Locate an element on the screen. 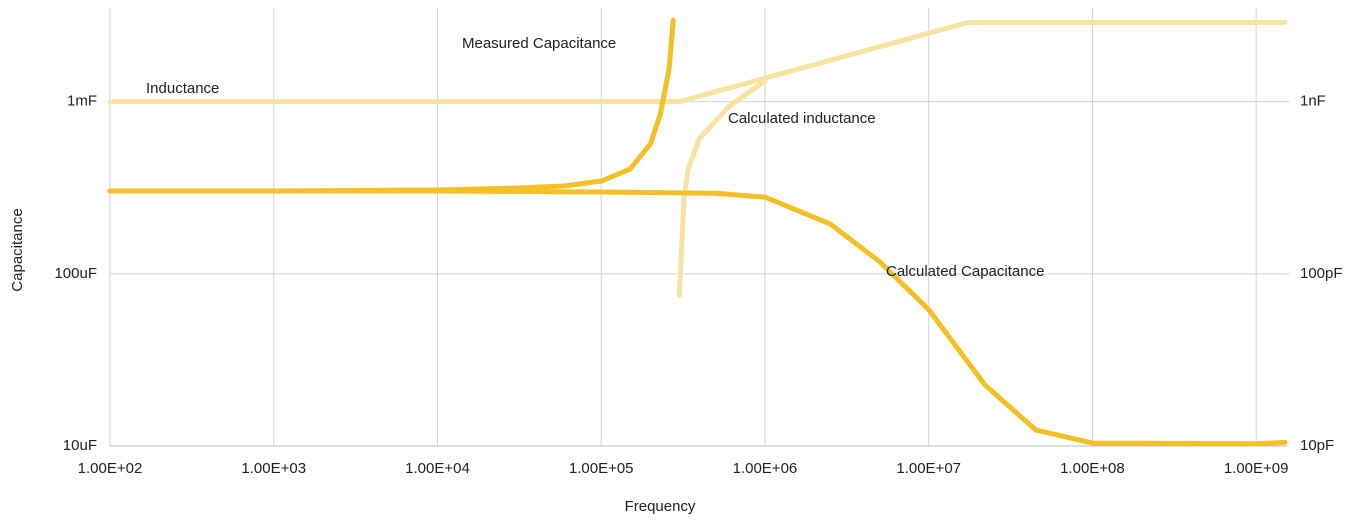 This screenshot has width=1371, height=523. y2-tick-label: 1nF is located at coordinates (1313, 101).